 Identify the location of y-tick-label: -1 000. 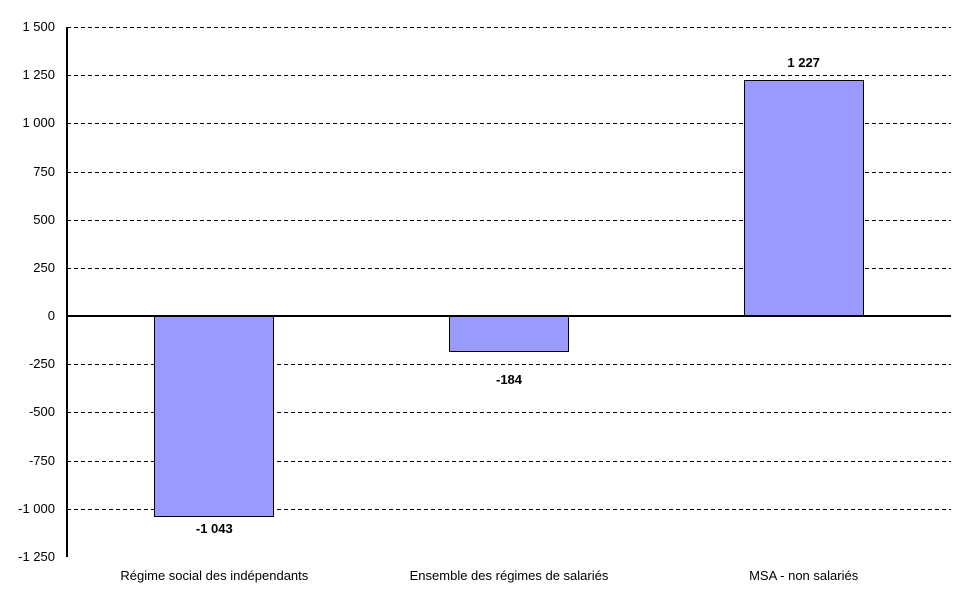
(36, 508).